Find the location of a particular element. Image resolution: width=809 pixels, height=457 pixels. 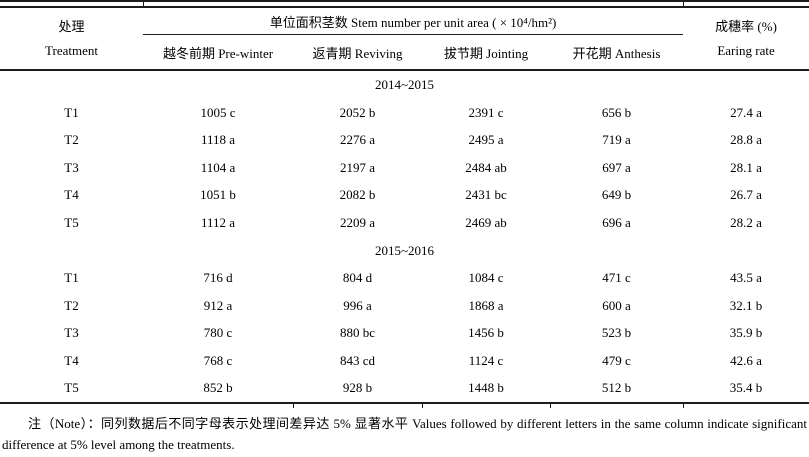

value-cell: 912 a is located at coordinates (218, 305).